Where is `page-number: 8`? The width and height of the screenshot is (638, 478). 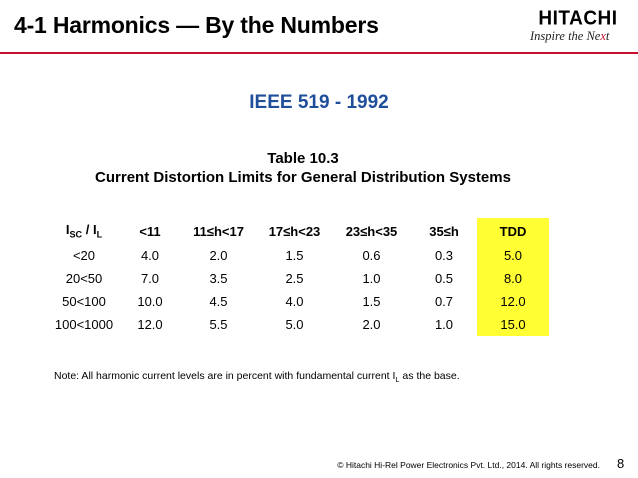 page-number: 8 is located at coordinates (621, 463).